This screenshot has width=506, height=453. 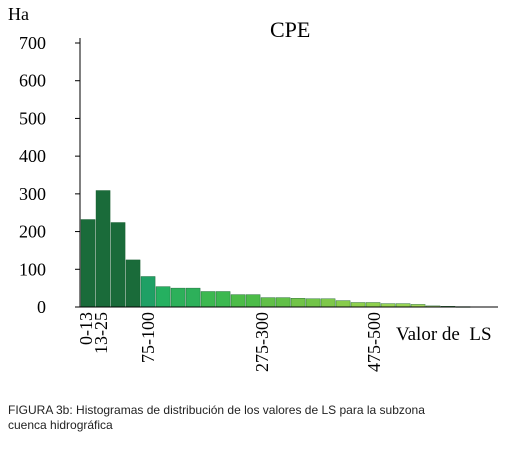 What do you see at coordinates (32, 269) in the screenshot?
I see `y-tick-label: 100` at bounding box center [32, 269].